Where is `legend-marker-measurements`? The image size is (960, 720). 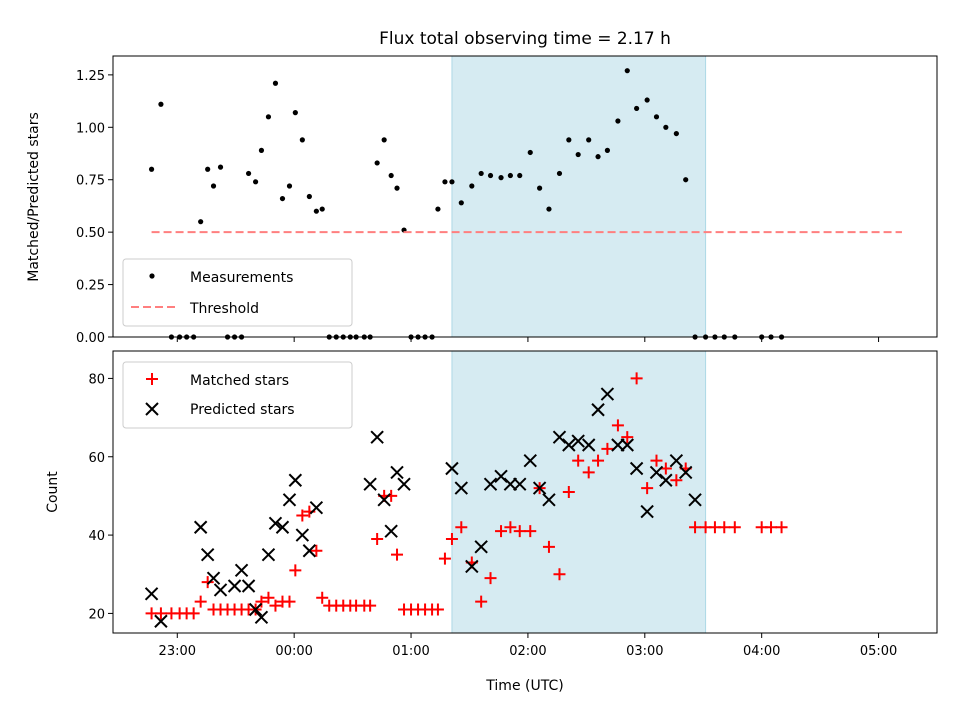
legend-marker-measurements is located at coordinates (152, 276).